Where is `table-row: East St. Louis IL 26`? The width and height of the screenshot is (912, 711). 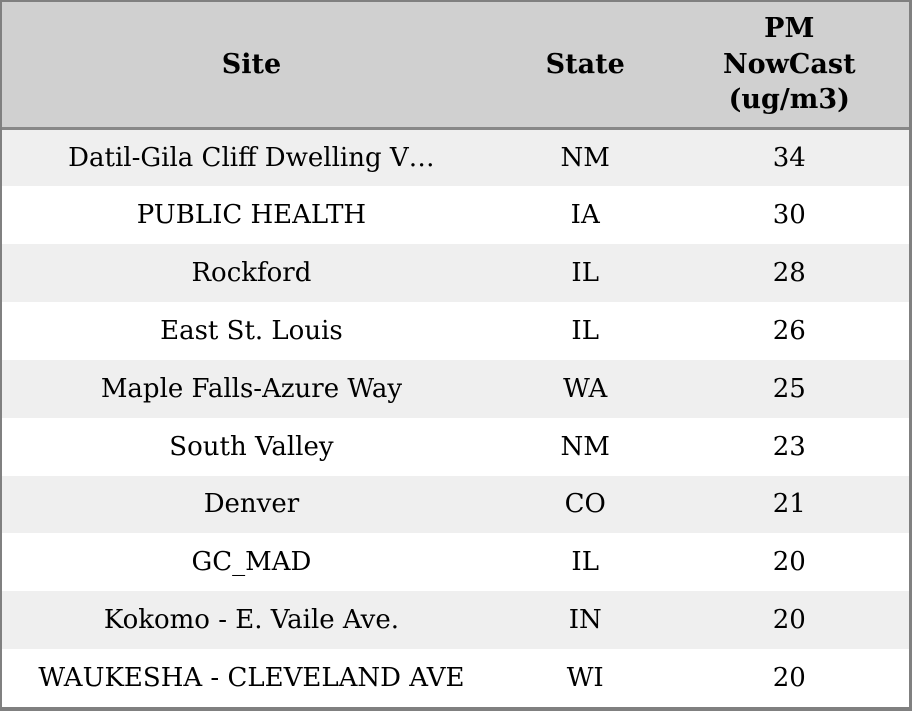
table-row: East St. Louis IL 26 is located at coordinates (455, 331).